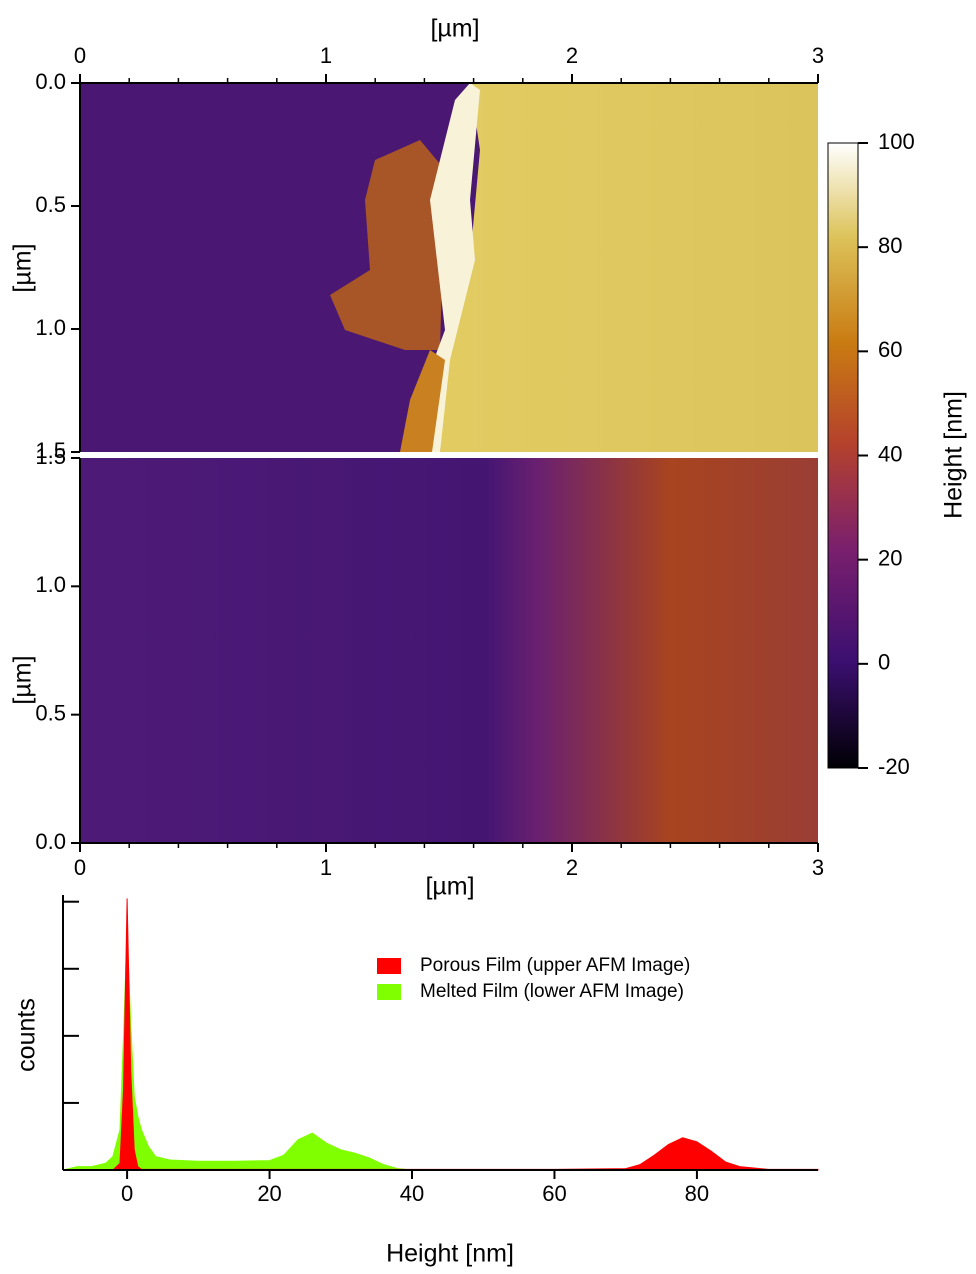 Image resolution: width=976 pixels, height=1274 pixels. What do you see at coordinates (896, 141) in the screenshot?
I see `colorbar-tick-label: 100` at bounding box center [896, 141].